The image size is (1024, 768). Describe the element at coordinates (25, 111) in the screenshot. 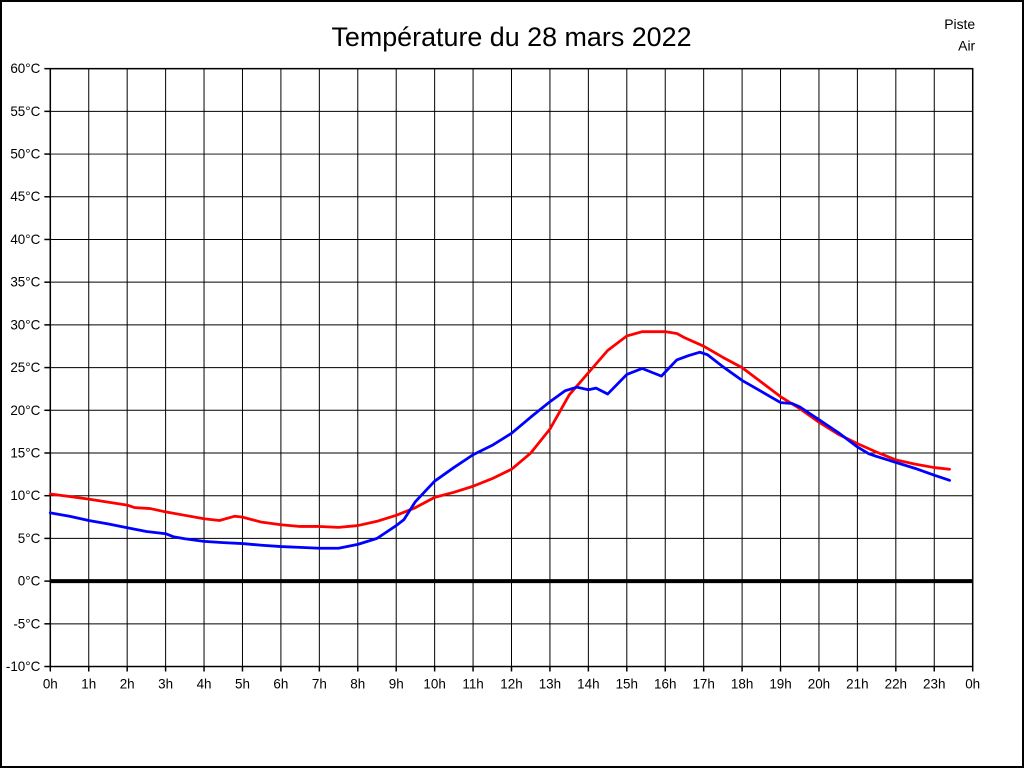

I see `y-tick-label: 55°C` at that location.